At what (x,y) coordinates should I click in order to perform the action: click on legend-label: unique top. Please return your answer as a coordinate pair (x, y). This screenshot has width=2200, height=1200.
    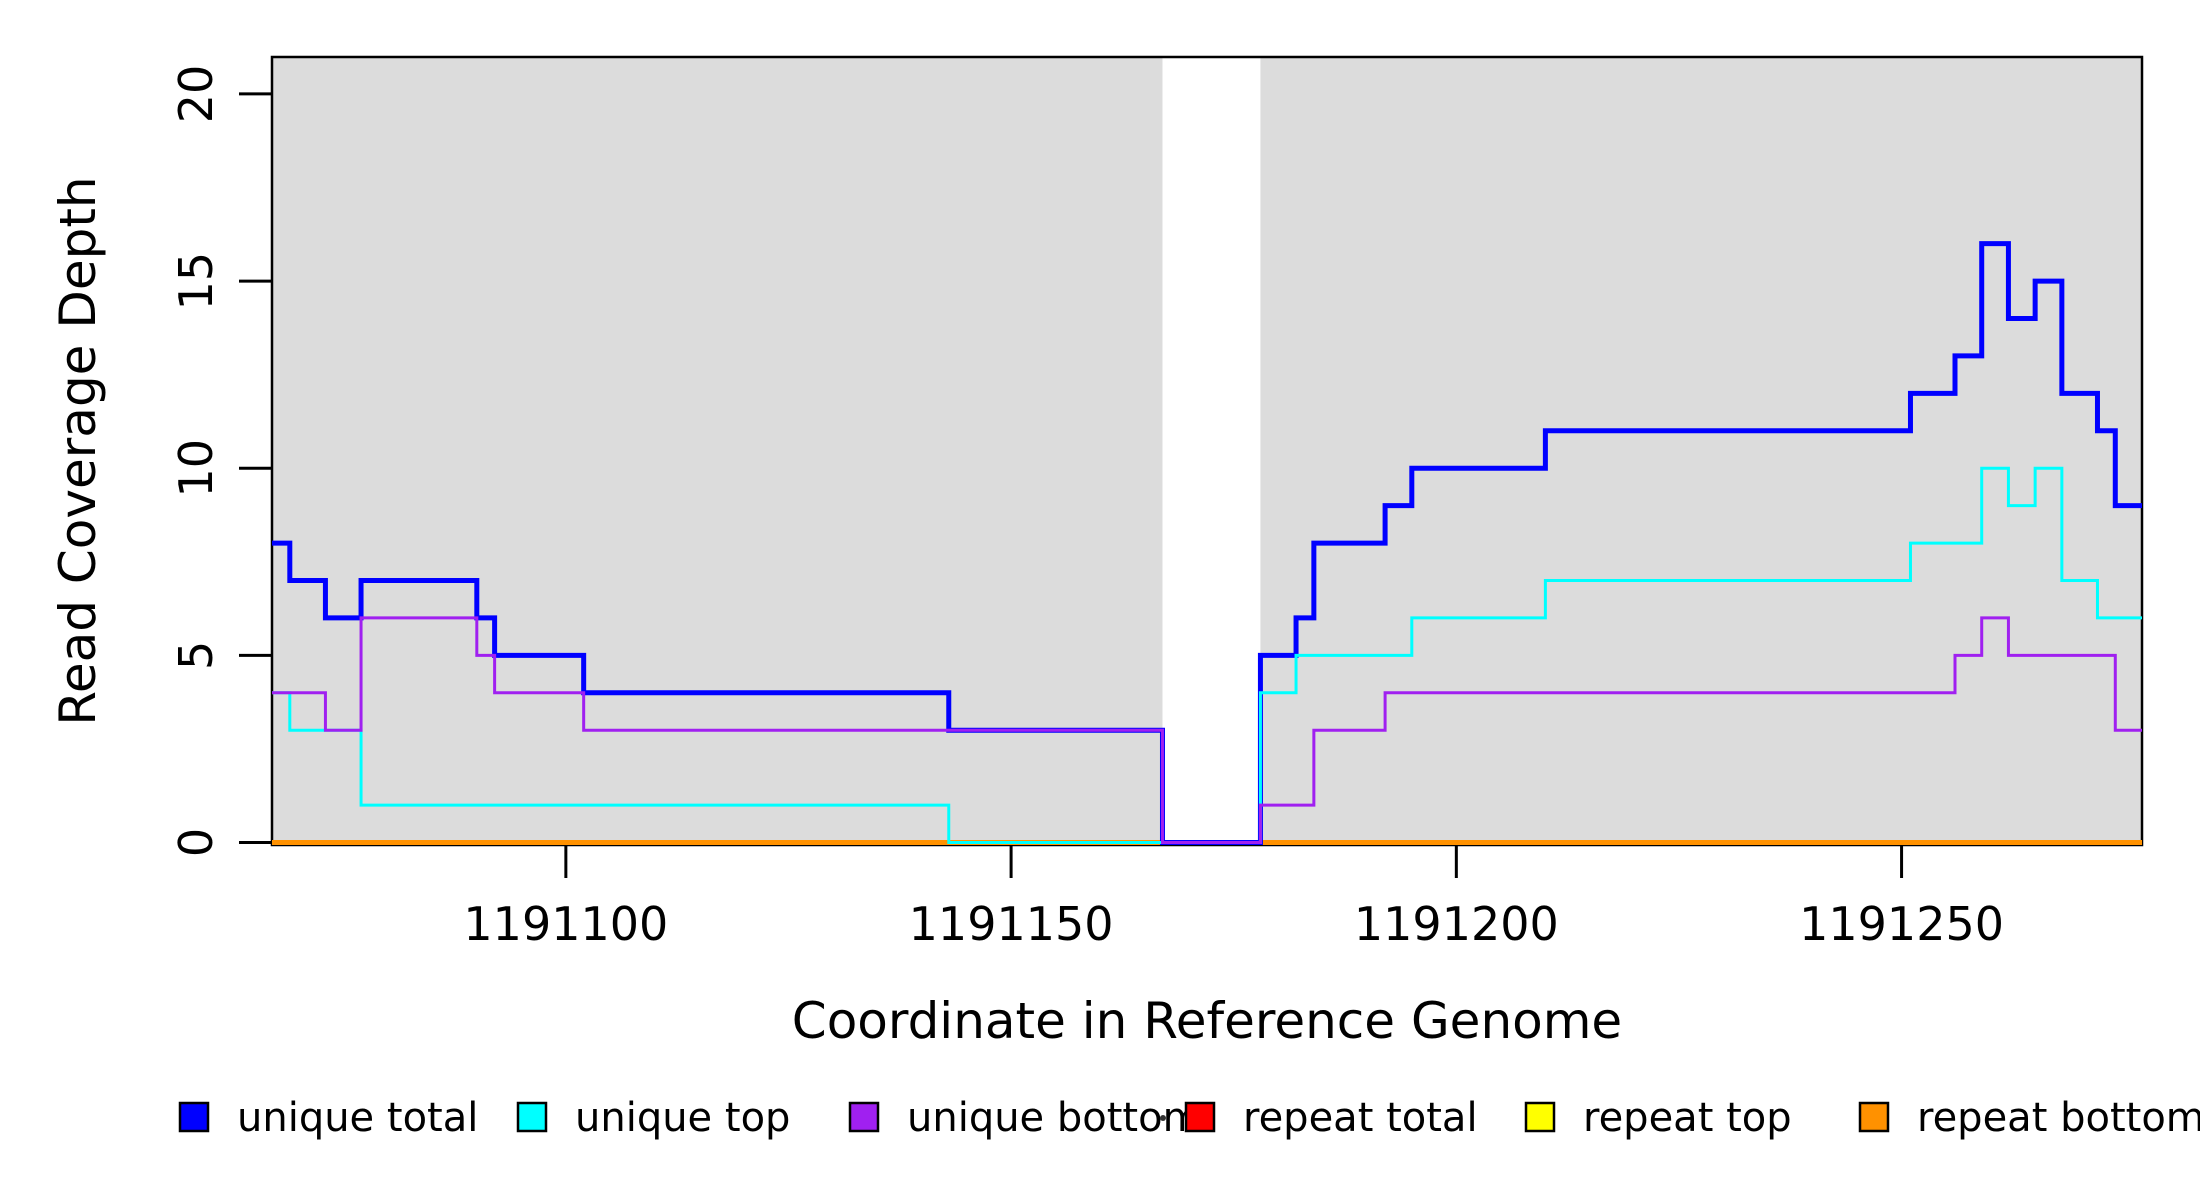
    Looking at the image, I should click on (682, 1118).